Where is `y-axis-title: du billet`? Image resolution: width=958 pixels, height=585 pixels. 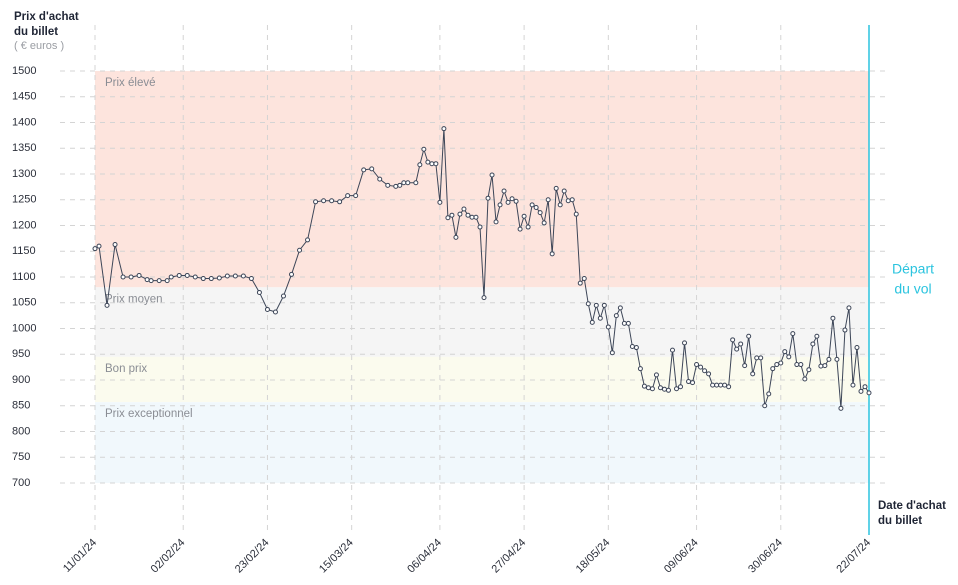
y-axis-title: du billet is located at coordinates (36, 32).